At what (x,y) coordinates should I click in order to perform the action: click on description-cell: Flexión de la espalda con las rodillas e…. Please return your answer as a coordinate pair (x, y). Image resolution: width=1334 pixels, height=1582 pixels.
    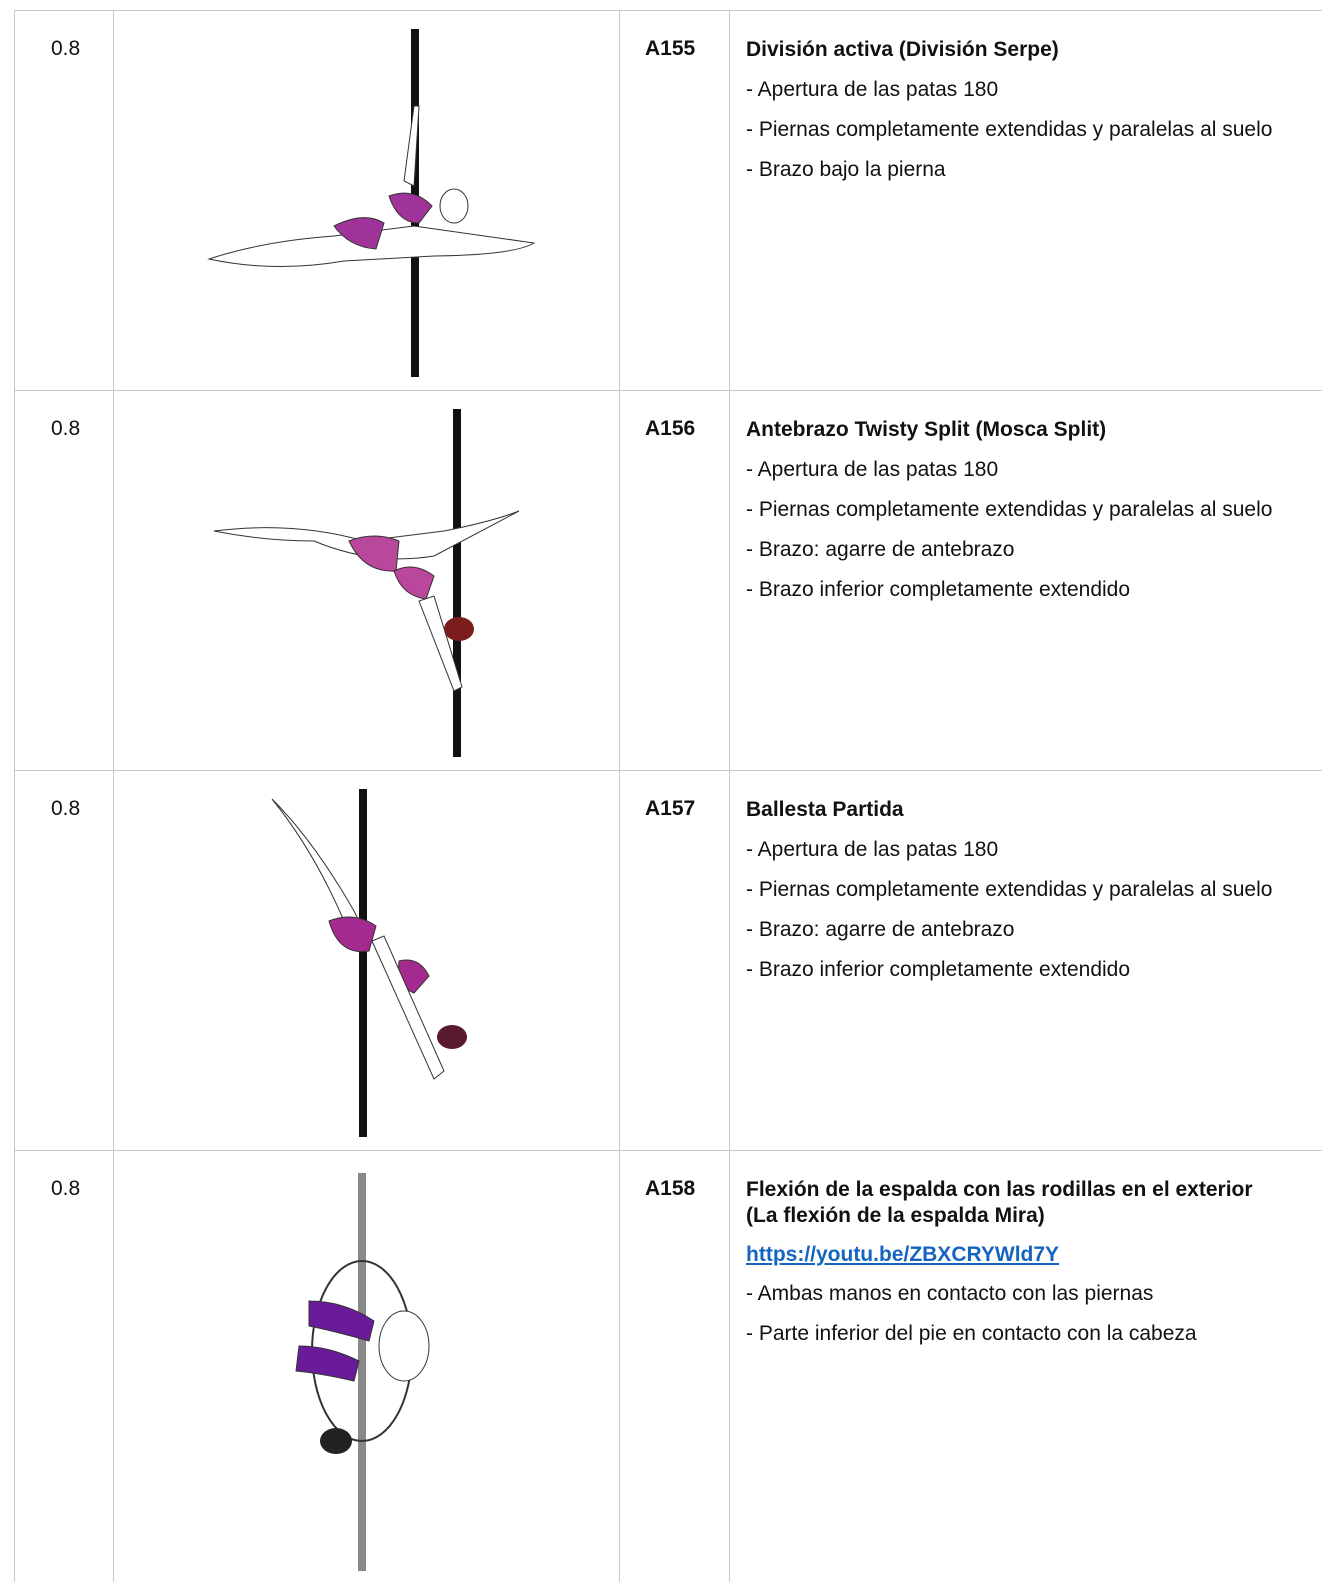
    Looking at the image, I should click on (1026, 1366).